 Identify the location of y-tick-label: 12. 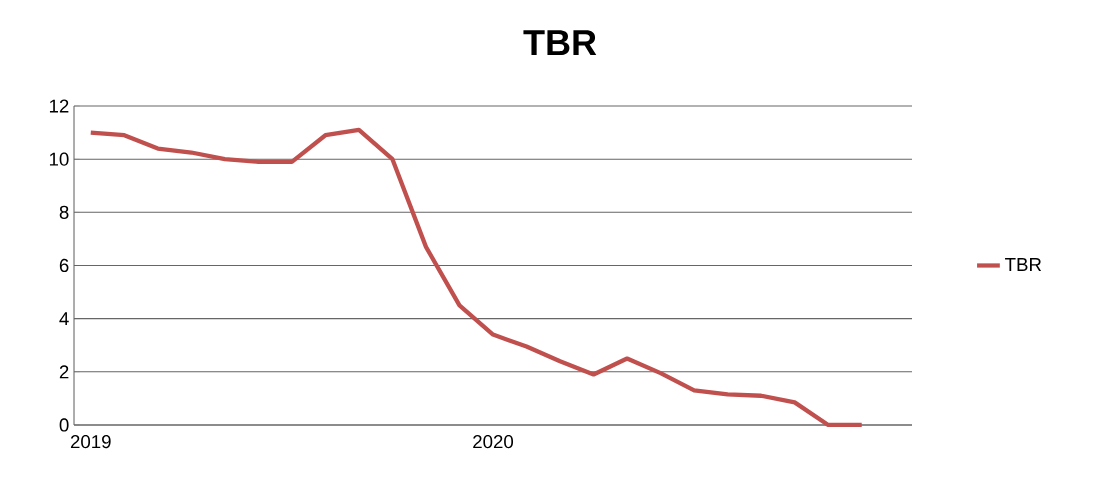
(59, 106).